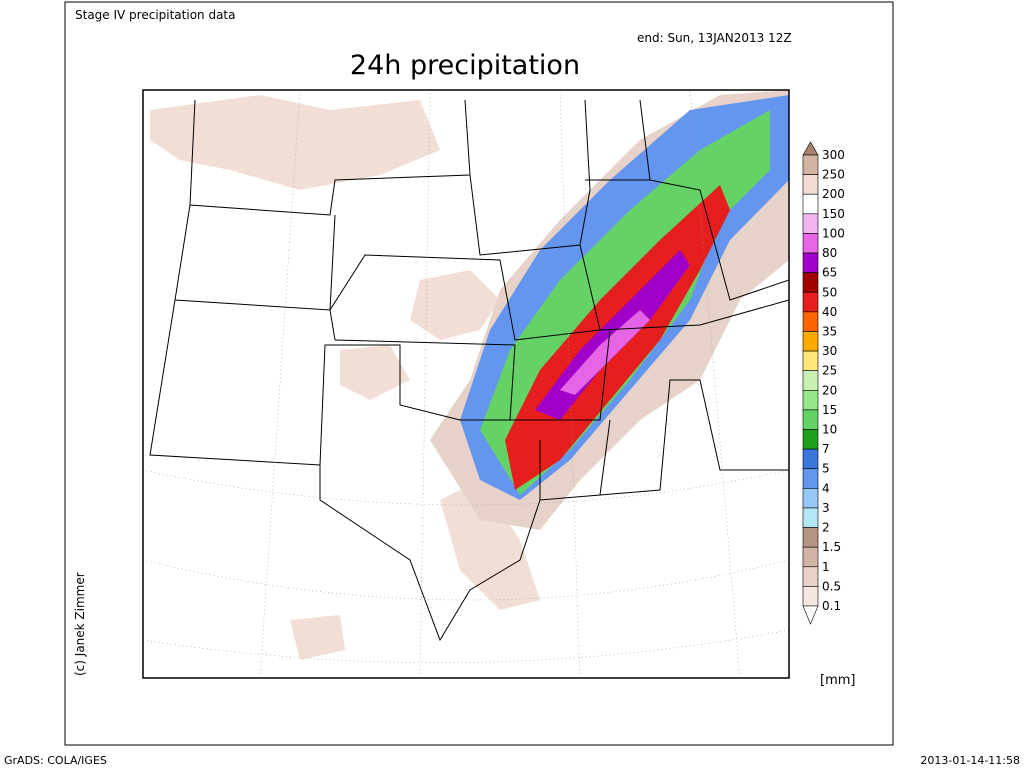  Describe the element at coordinates (829, 390) in the screenshot. I see `legend-label: 20` at that location.